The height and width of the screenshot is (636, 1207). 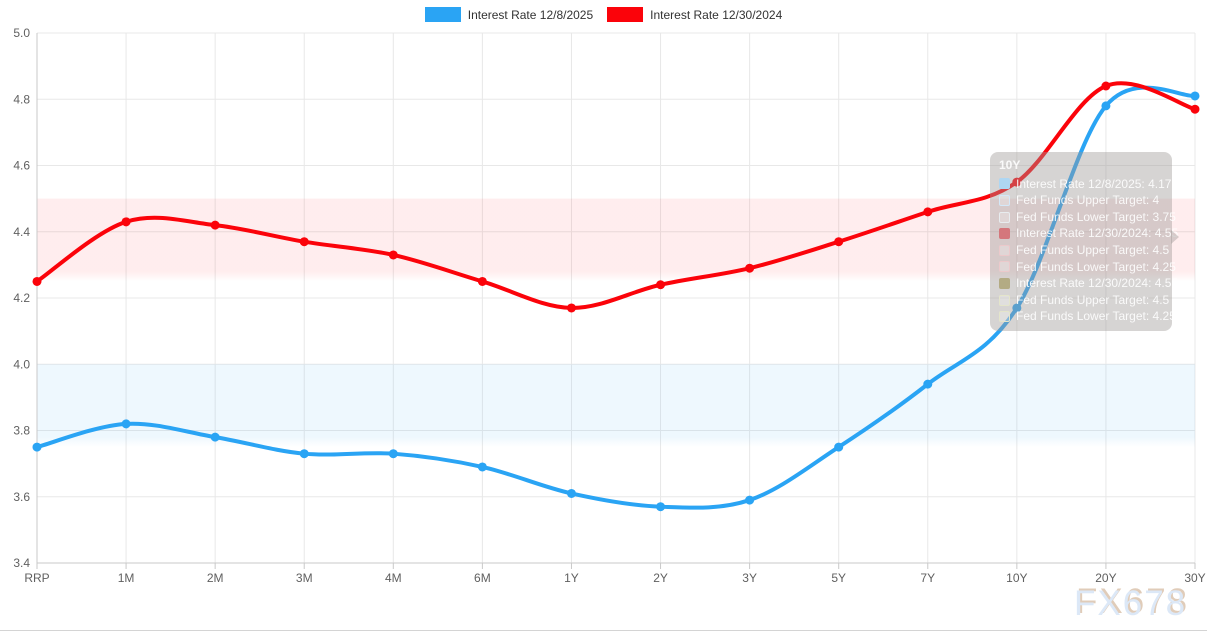 I want to click on x-axis-label: 4M, so click(x=393, y=578).